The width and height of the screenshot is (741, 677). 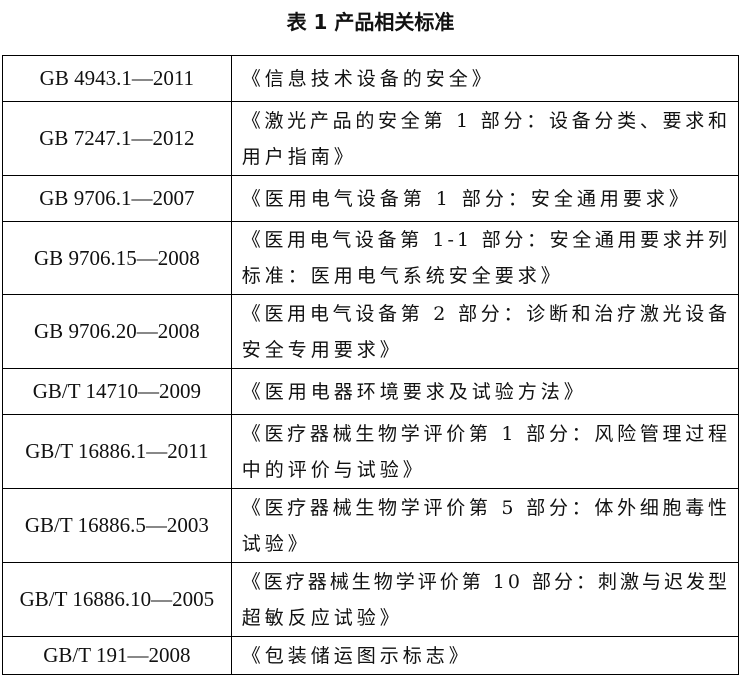 What do you see at coordinates (299, 156) in the screenshot?
I see `standard-name-line: 用户指南》` at bounding box center [299, 156].